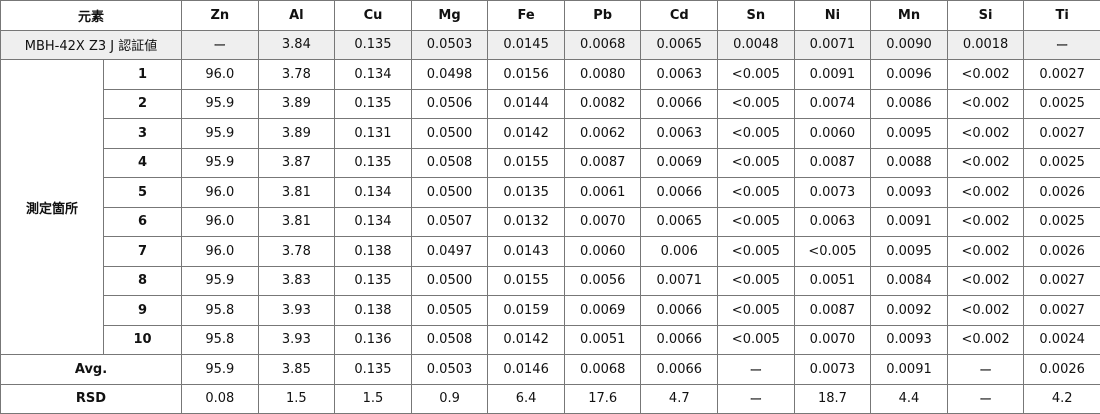 The width and height of the screenshot is (1100, 414). What do you see at coordinates (449, 221) in the screenshot?
I see `measurement-value: 0.0507` at bounding box center [449, 221].